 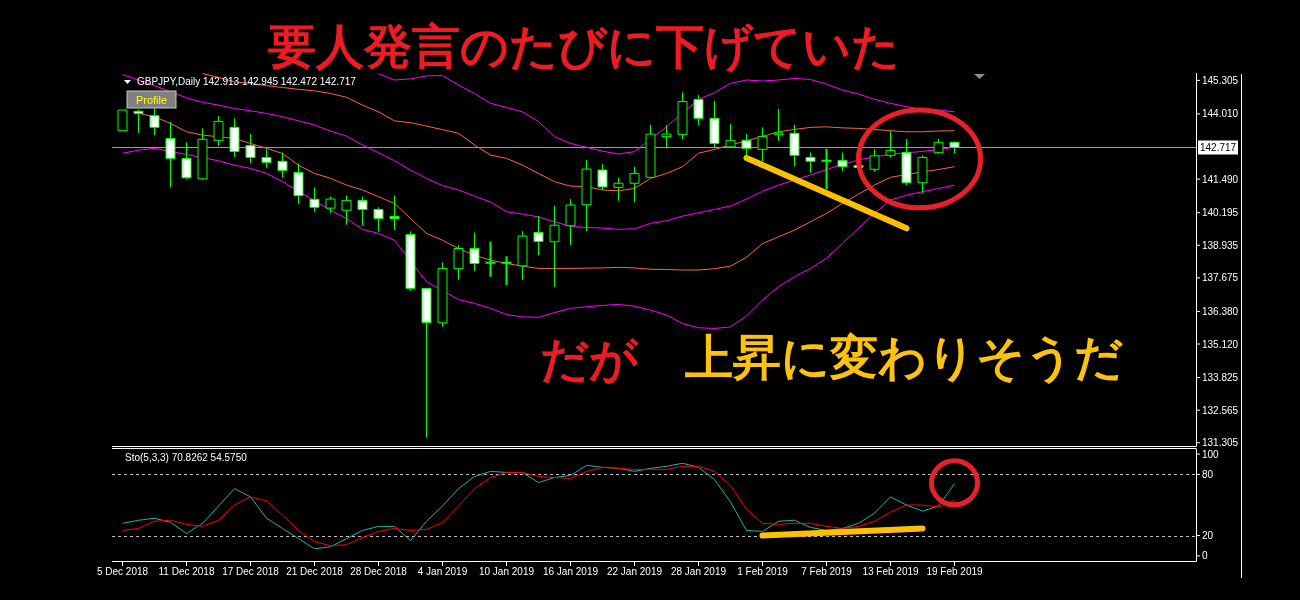 What do you see at coordinates (1220, 80) in the screenshot?
I see `y-tick-label: 145.305` at bounding box center [1220, 80].